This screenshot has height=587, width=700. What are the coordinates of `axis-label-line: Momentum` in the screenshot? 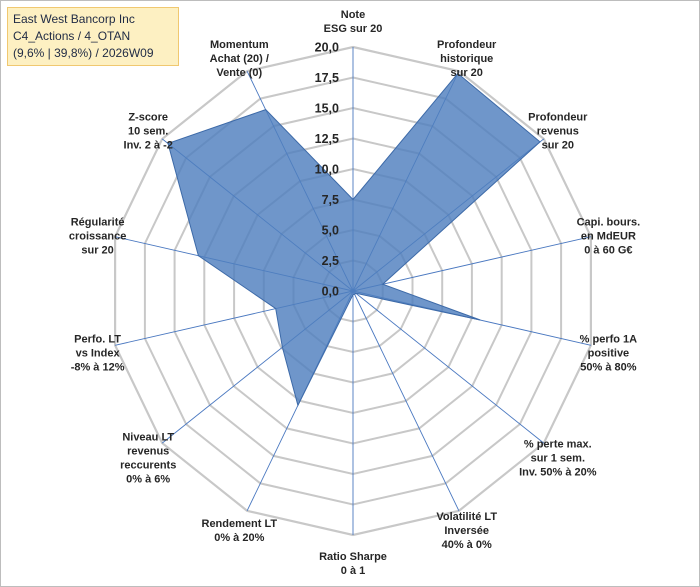 It's located at (239, 45).